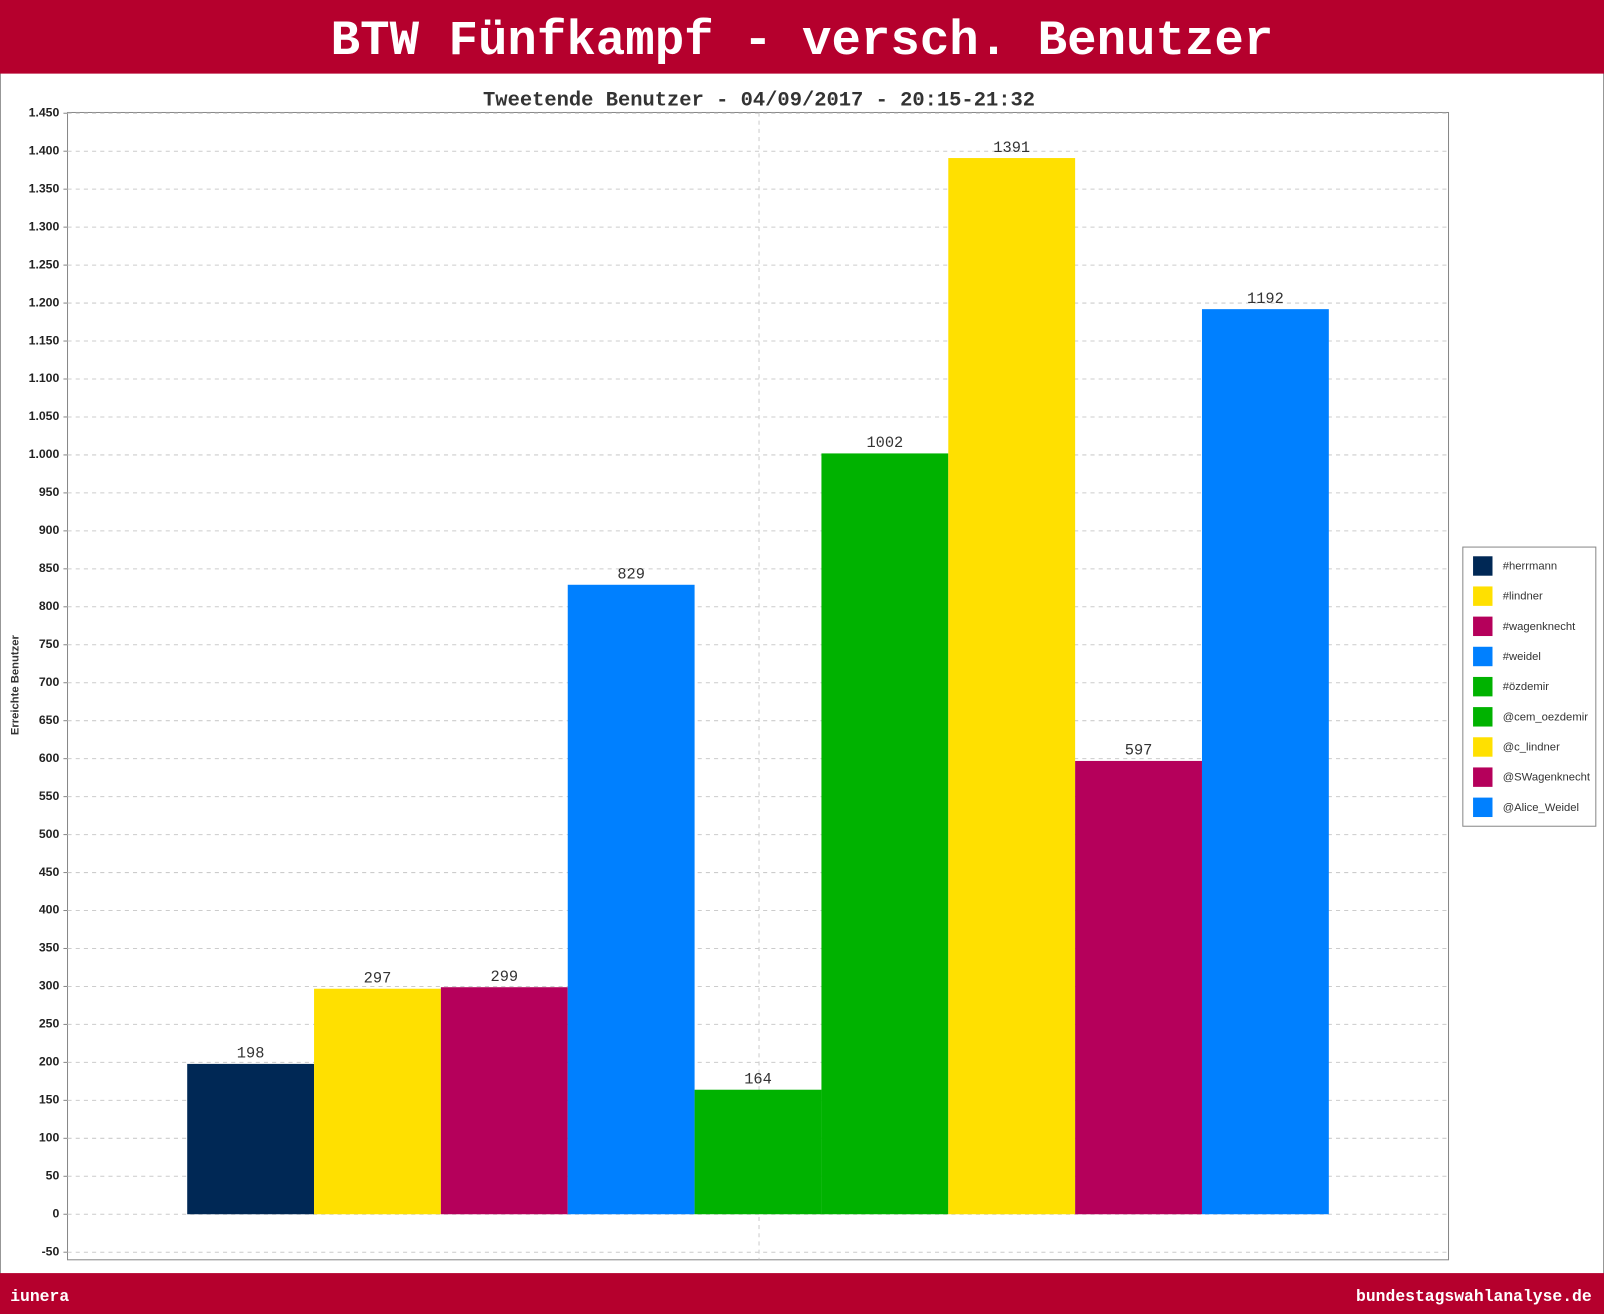  Describe the element at coordinates (1541, 808) in the screenshot. I see `legend-label: @Alice_Weidel` at that location.